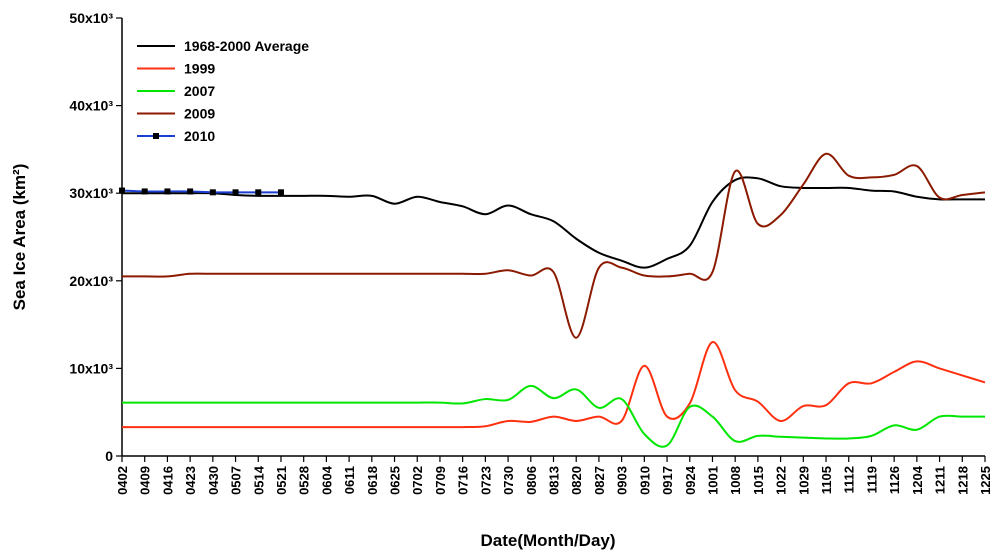  What do you see at coordinates (485, 480) in the screenshot?
I see `x-tick-label: 0723` at bounding box center [485, 480].